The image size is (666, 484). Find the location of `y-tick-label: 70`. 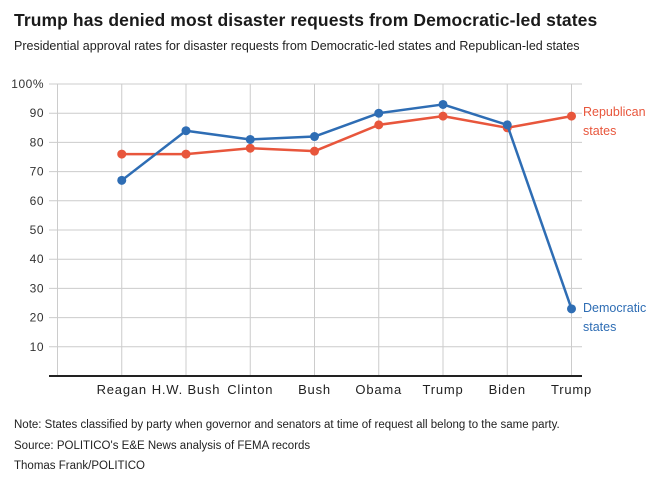

y-tick-label: 70 is located at coordinates (37, 172).